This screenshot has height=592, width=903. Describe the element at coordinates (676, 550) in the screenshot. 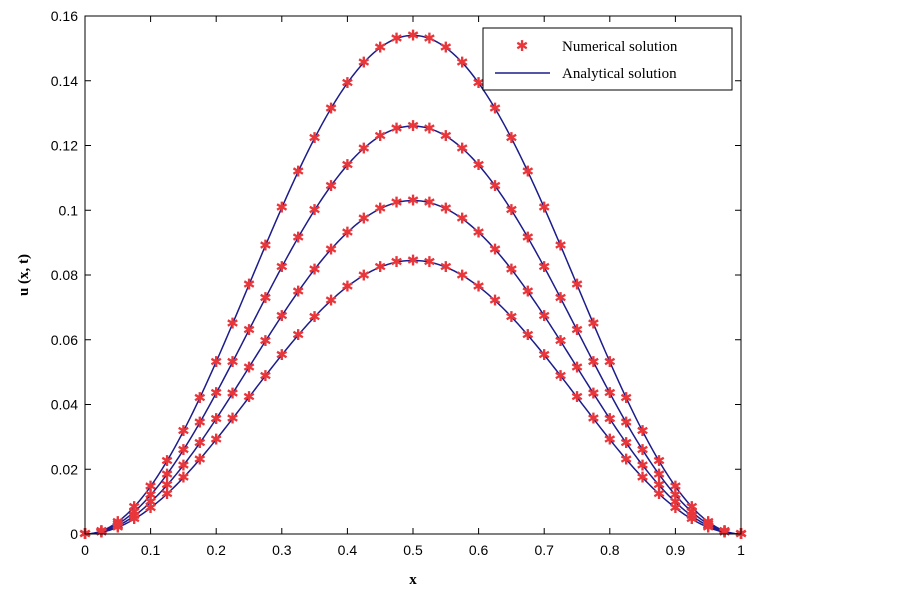

I see `x-tick-label: 0.9` at that location.